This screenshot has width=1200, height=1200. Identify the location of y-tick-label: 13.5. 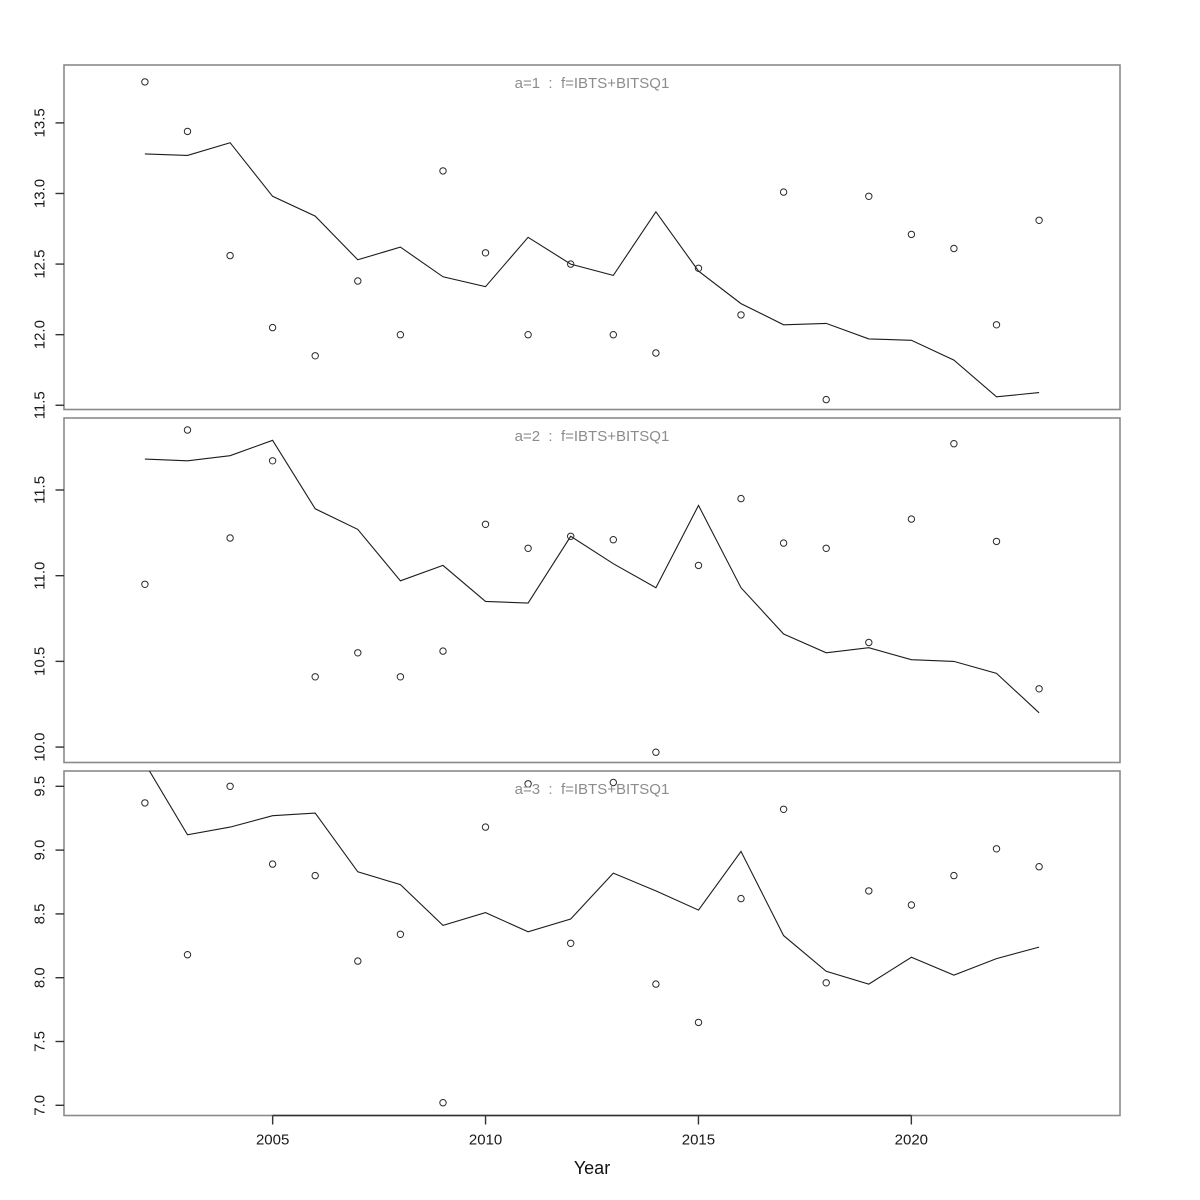
(40, 122).